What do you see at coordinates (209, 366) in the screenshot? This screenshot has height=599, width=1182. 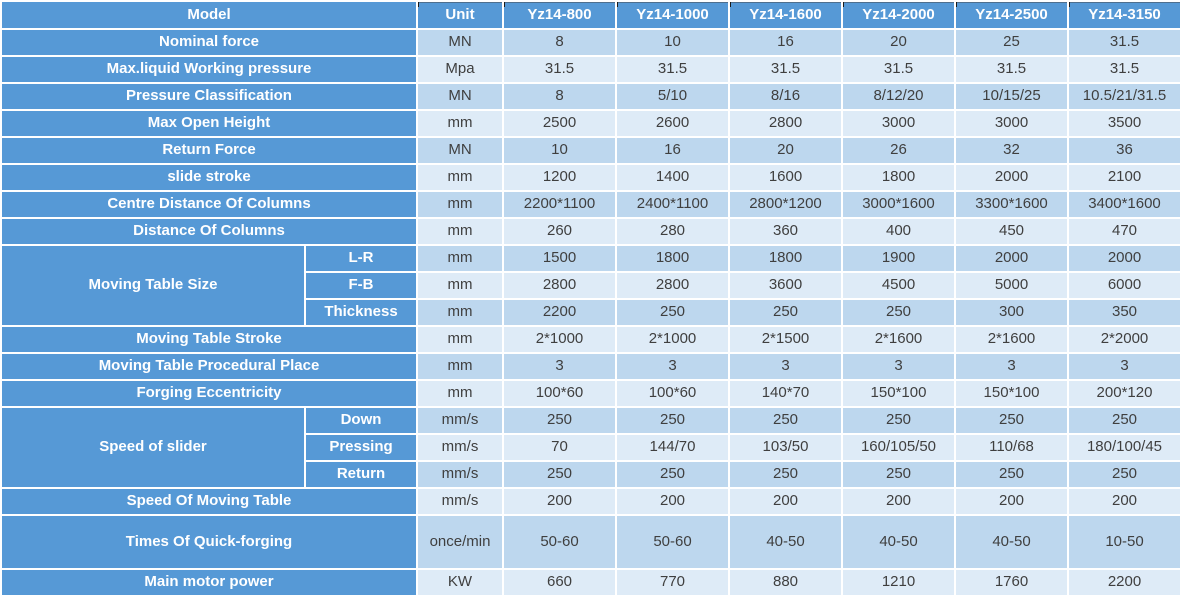 I see `row-label: Moving Table Procedural Place` at bounding box center [209, 366].